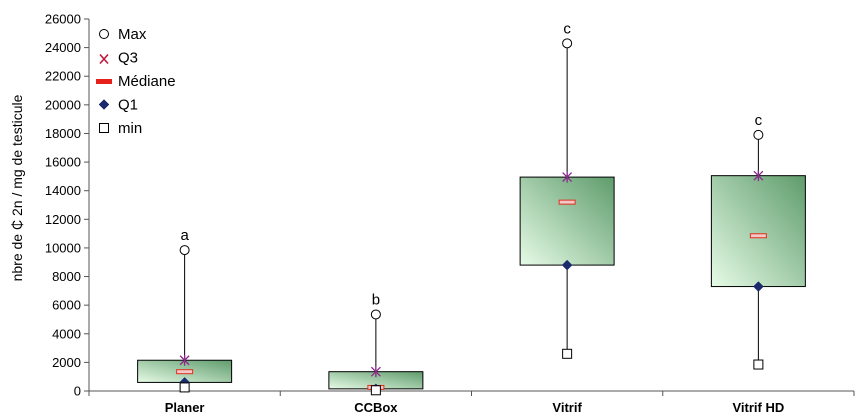  I want to click on legend-diamond-icon, so click(104, 104).